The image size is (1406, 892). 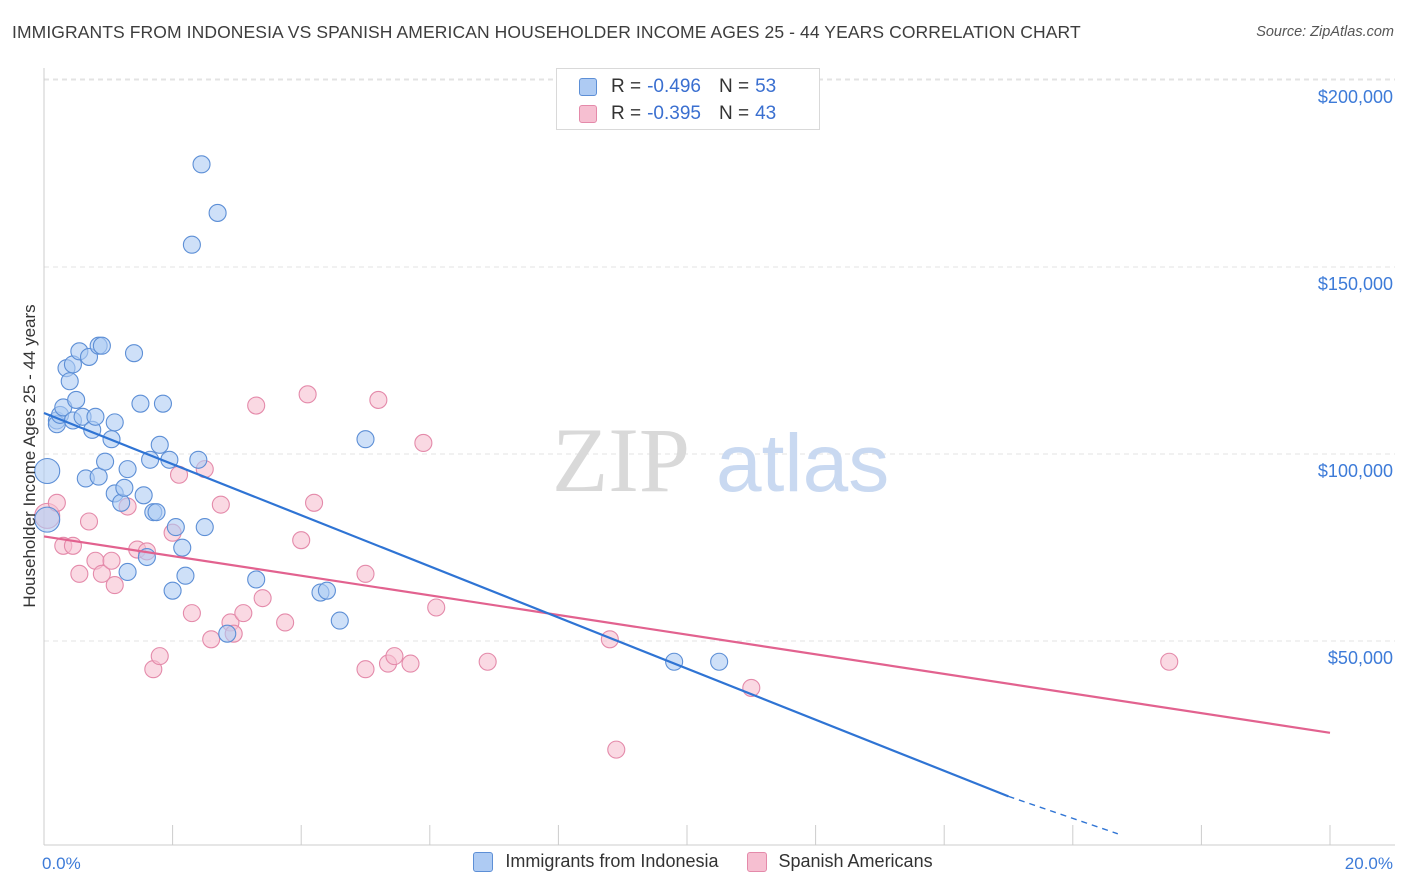 I want to click on n-value: 53, so click(x=766, y=86).